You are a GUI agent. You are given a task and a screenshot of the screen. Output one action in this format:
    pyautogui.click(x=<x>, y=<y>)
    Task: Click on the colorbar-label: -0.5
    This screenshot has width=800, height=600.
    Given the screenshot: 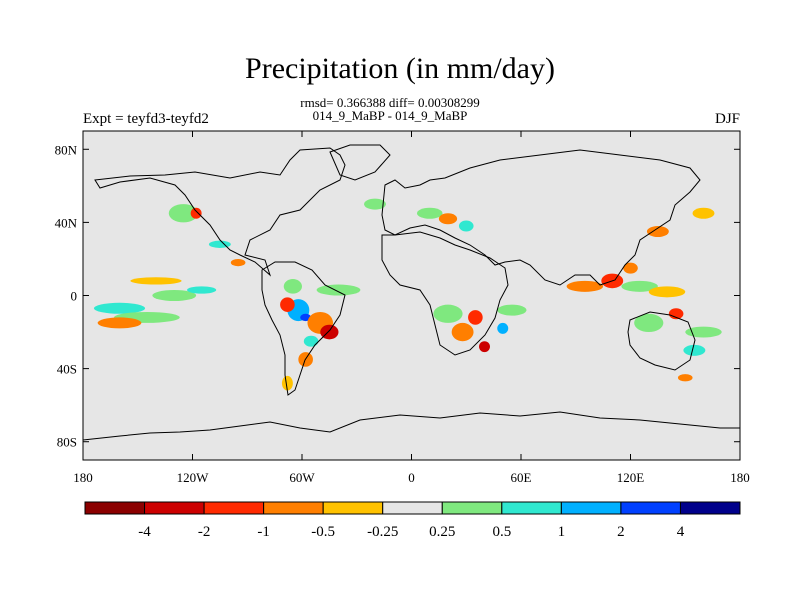 What is the action you would take?
    pyautogui.click(x=323, y=532)
    